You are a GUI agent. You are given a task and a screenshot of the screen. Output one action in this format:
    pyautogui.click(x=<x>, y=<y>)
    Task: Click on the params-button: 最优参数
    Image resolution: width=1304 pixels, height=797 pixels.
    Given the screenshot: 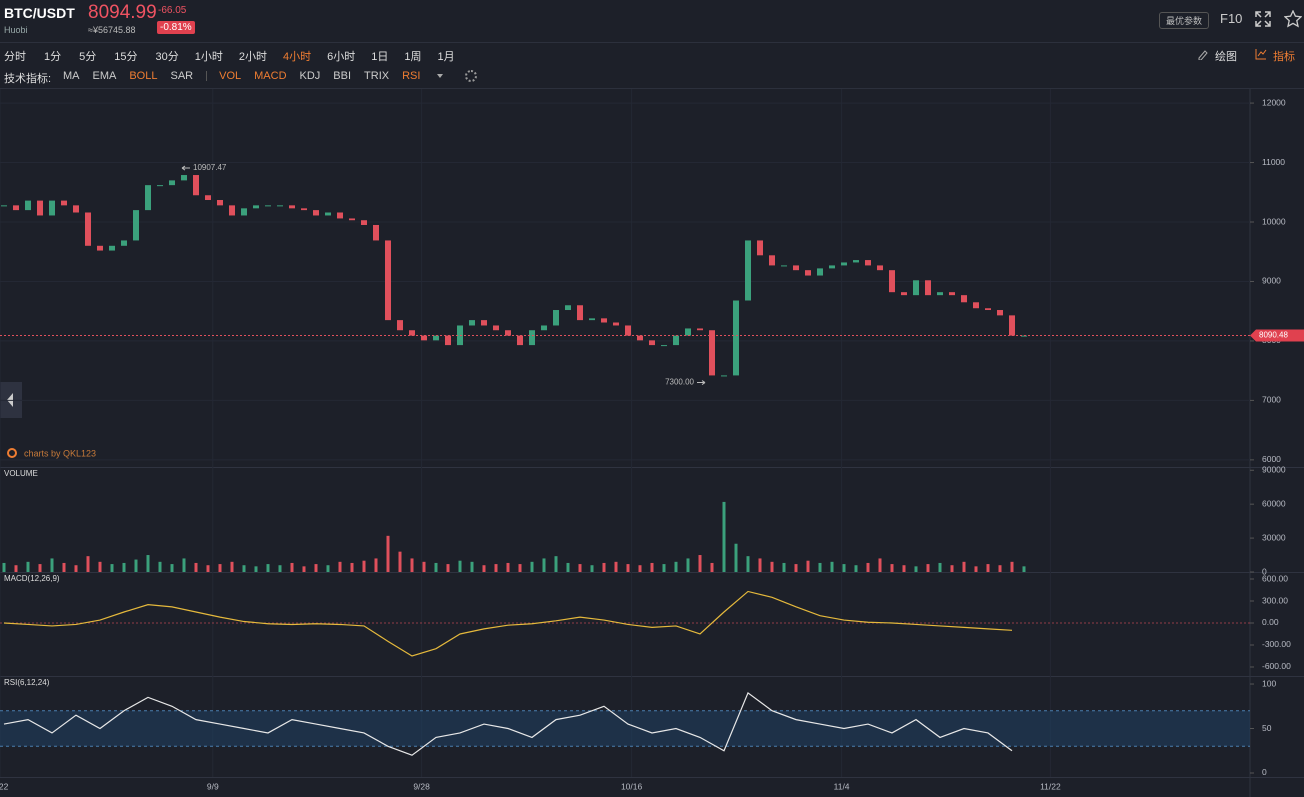 What is the action you would take?
    pyautogui.click(x=1184, y=20)
    